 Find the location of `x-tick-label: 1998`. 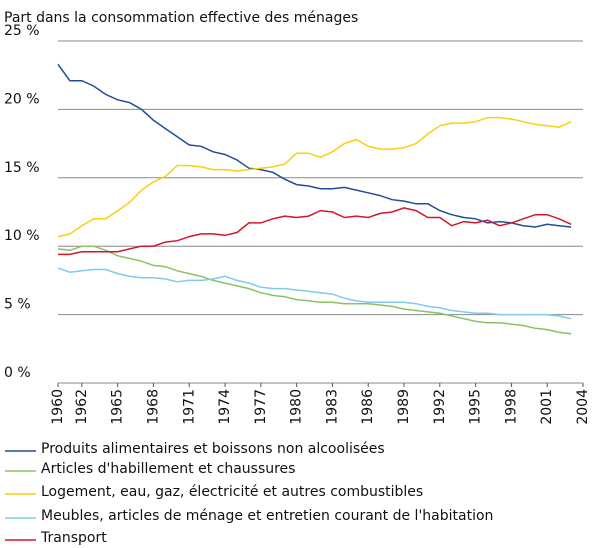

x-tick-label: 1998 is located at coordinates (511, 407).